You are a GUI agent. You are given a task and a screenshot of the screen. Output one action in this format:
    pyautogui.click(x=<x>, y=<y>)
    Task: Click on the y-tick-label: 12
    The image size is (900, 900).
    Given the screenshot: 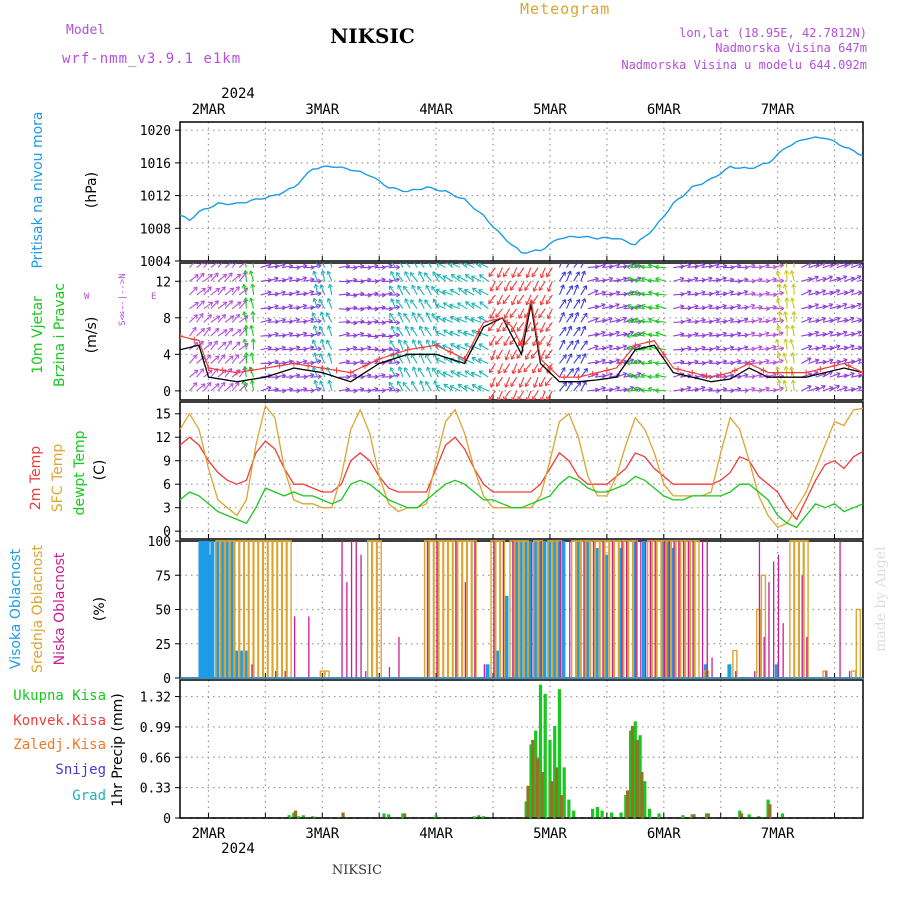 What is the action you would take?
    pyautogui.click(x=163, y=282)
    